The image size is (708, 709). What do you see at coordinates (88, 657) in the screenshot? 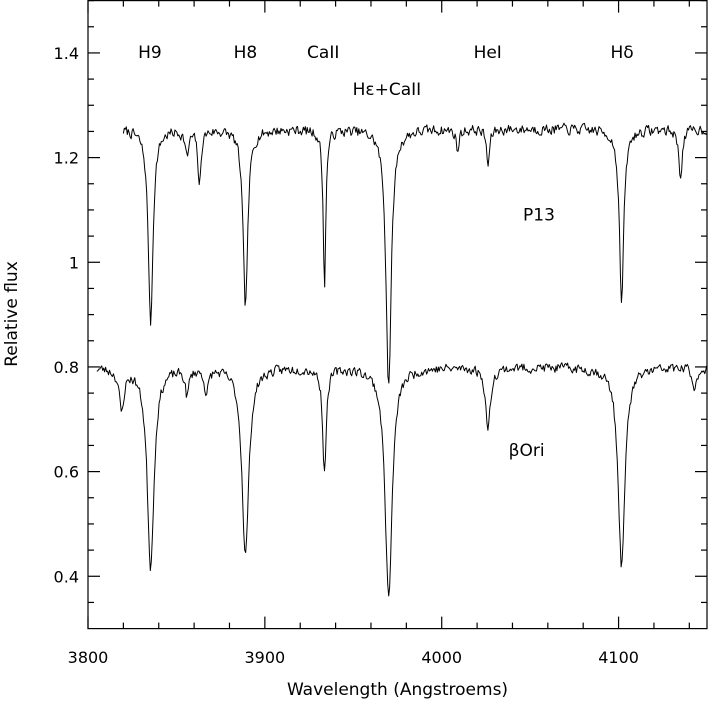
I see `x-tick-label: 3800` at bounding box center [88, 657].